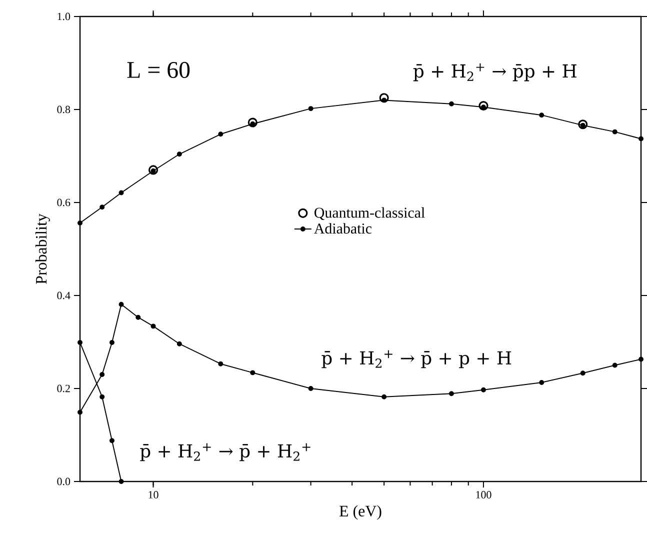 The image size is (647, 535). Describe the element at coordinates (417, 359) in the screenshot. I see `annotation: p̄ + H$_{2}$$^{+}$ → p̄ + p + H` at that location.